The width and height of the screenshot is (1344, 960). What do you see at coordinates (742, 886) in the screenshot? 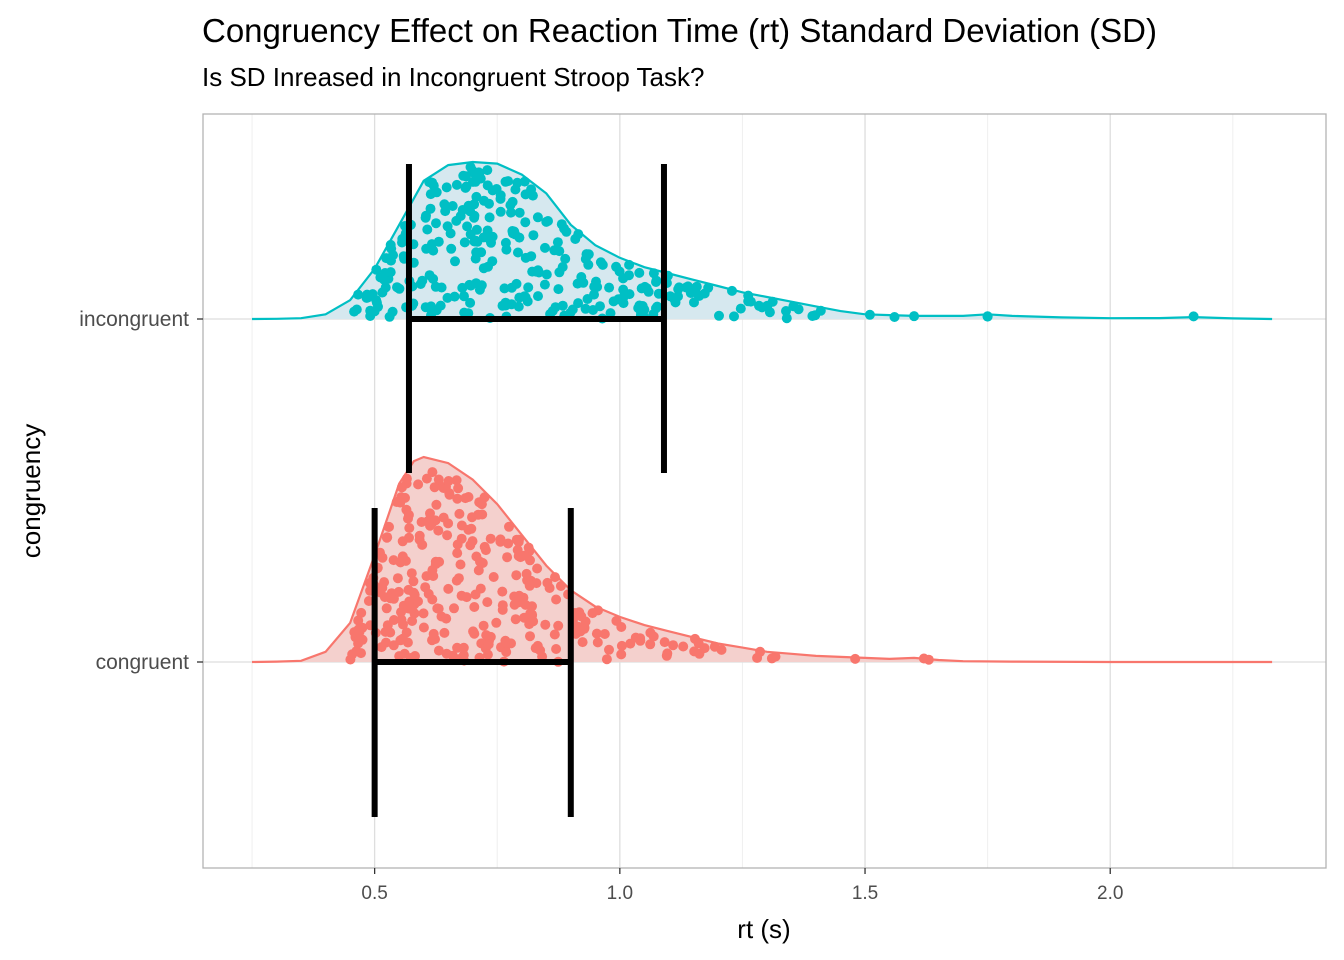
I see `x-axis-ticks: 0.5 1.0 1.5 2.0` at bounding box center [742, 886].